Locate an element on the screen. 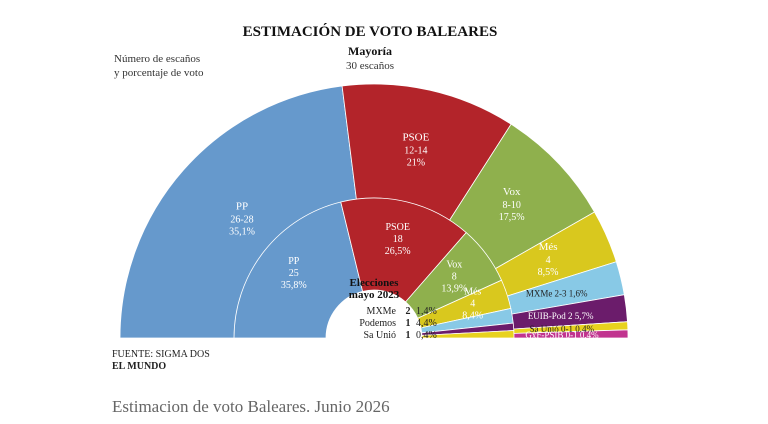 Image resolution: width=768 pixels, height=424 pixels. inner-label-pct-m-s: 8,4% is located at coordinates (472, 315).